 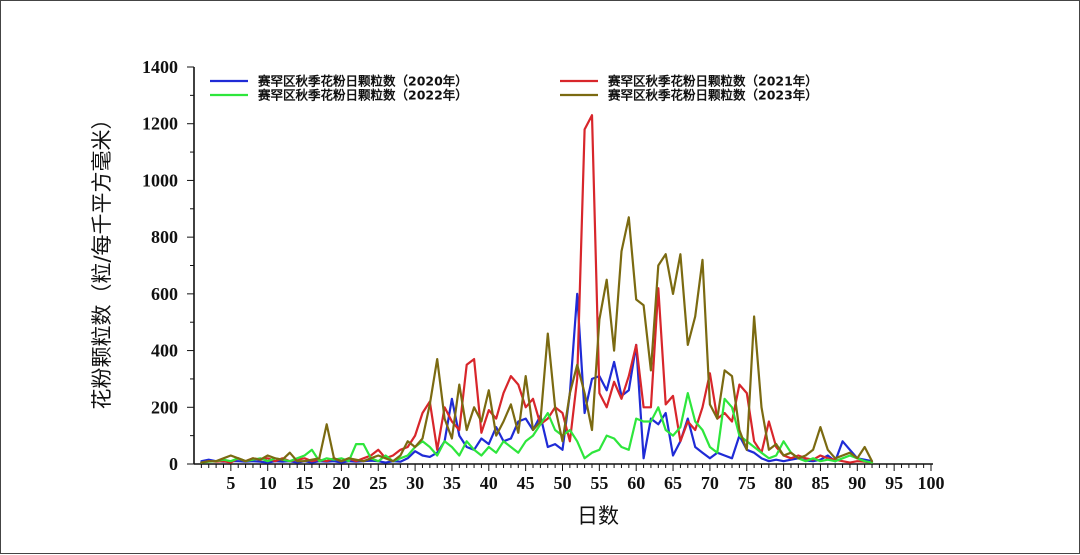 What do you see at coordinates (673, 483) in the screenshot?
I see `x-tick-label: 65` at bounding box center [673, 483].